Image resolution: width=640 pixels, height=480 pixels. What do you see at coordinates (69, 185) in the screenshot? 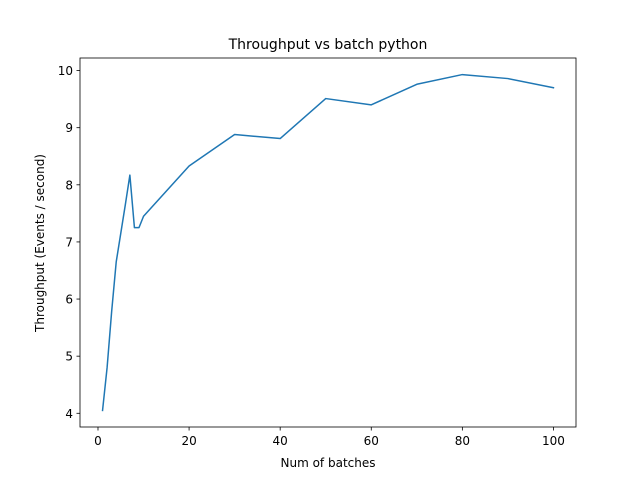
I see `y-tick-label: 8` at bounding box center [69, 185].